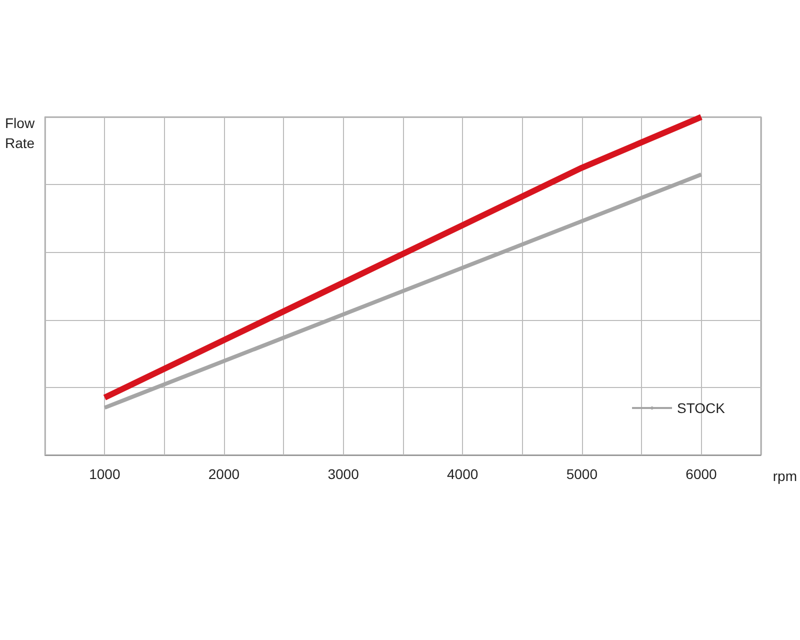  Describe the element at coordinates (582, 474) in the screenshot. I see `x-tick-label: 5000` at that location.